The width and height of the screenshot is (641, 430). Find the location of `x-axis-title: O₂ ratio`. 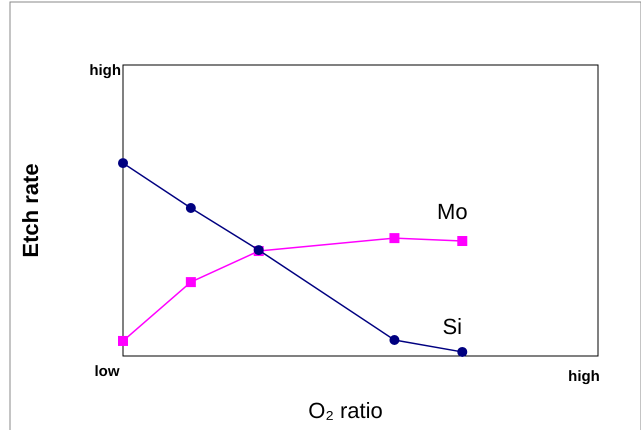

x-axis-title: O₂ ratio is located at coordinates (345, 410).